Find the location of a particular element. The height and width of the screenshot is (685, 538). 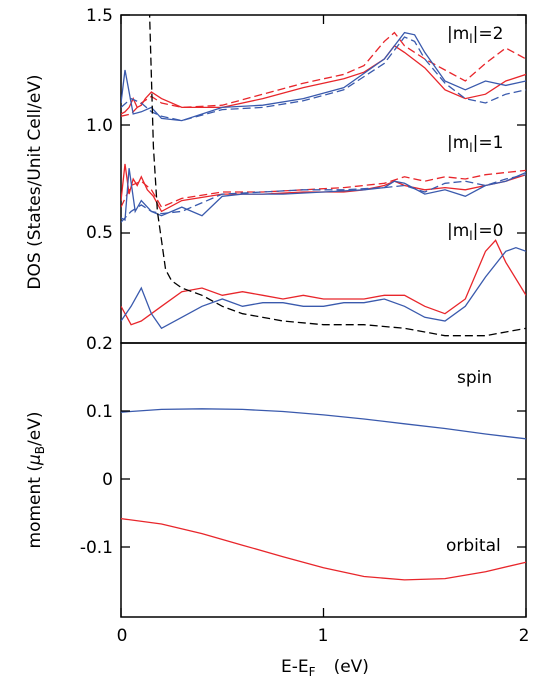

ytick-label-1.5: 1.5 is located at coordinates (99, 16).